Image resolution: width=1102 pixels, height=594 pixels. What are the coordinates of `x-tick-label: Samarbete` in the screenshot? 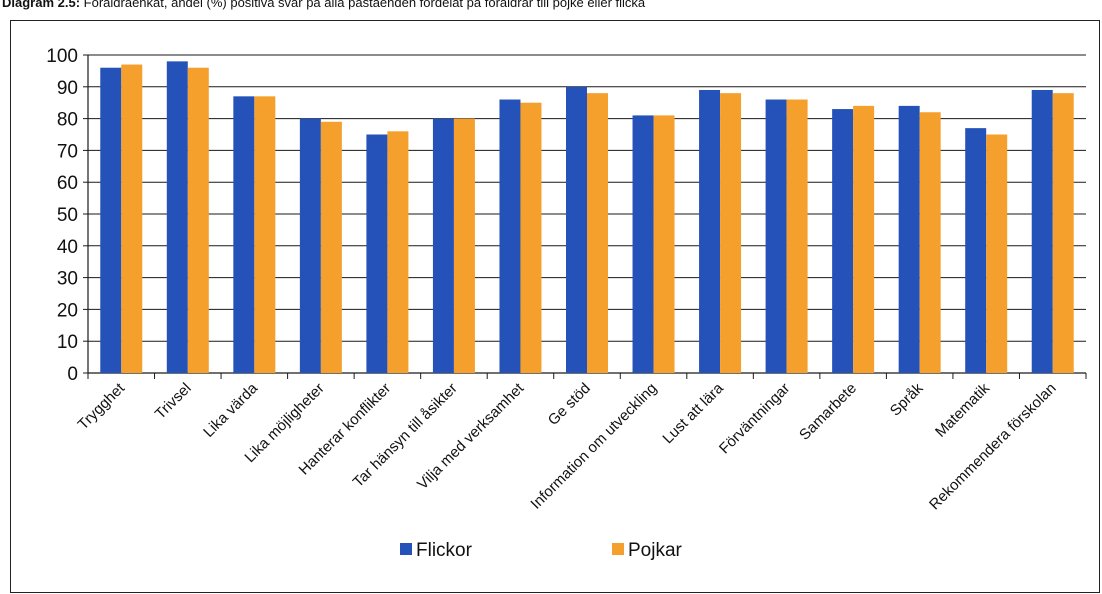 It's located at (828, 412).